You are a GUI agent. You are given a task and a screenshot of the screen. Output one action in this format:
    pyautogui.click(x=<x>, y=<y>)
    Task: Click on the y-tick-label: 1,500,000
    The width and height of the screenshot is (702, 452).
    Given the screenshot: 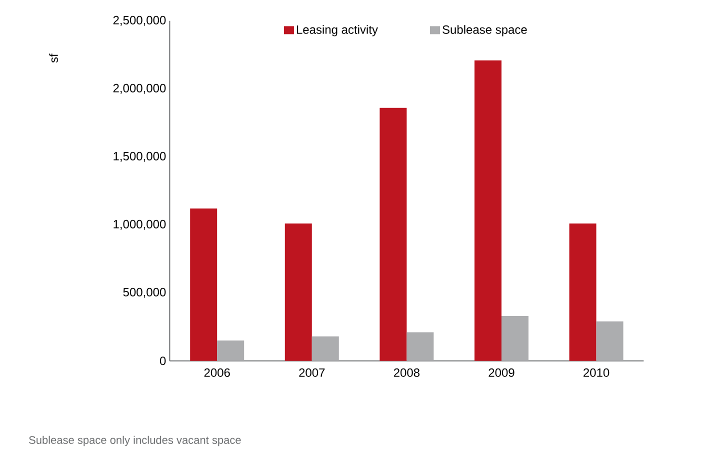 What is the action you would take?
    pyautogui.click(x=140, y=157)
    